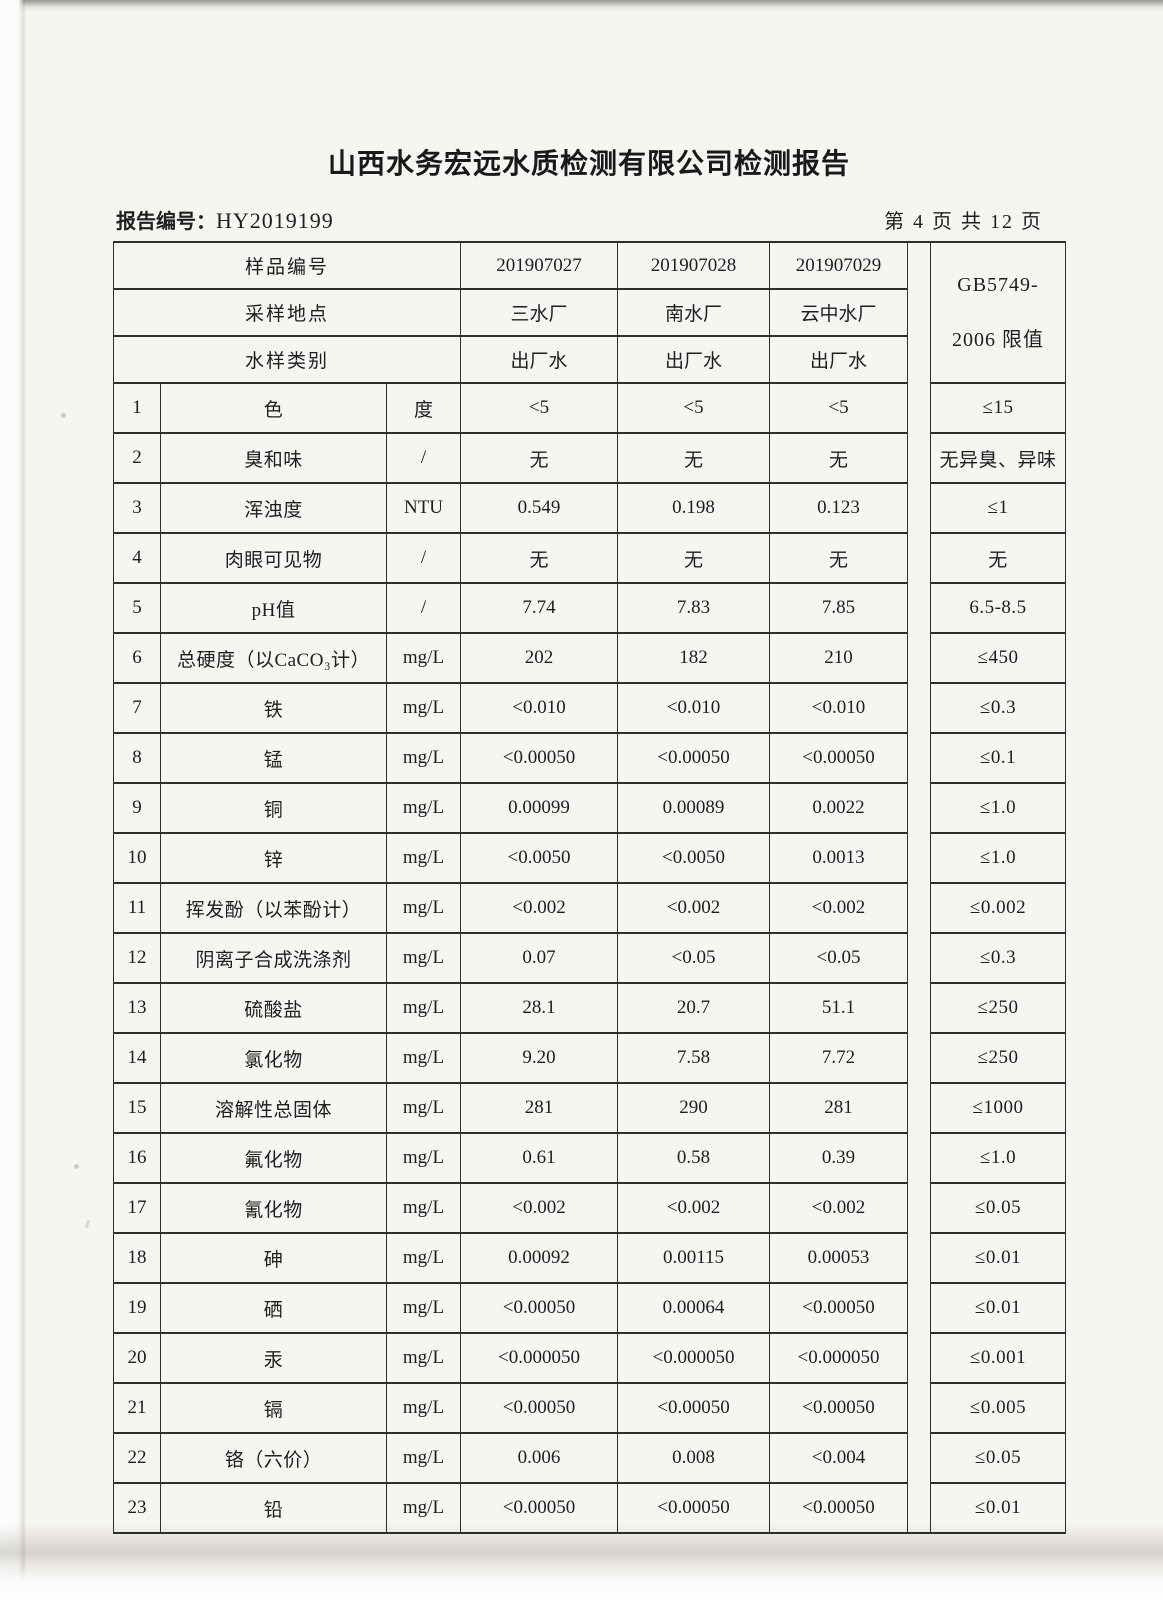 The image size is (1163, 1600). What do you see at coordinates (275, 220) in the screenshot?
I see `report-number-value: HY2019199` at bounding box center [275, 220].